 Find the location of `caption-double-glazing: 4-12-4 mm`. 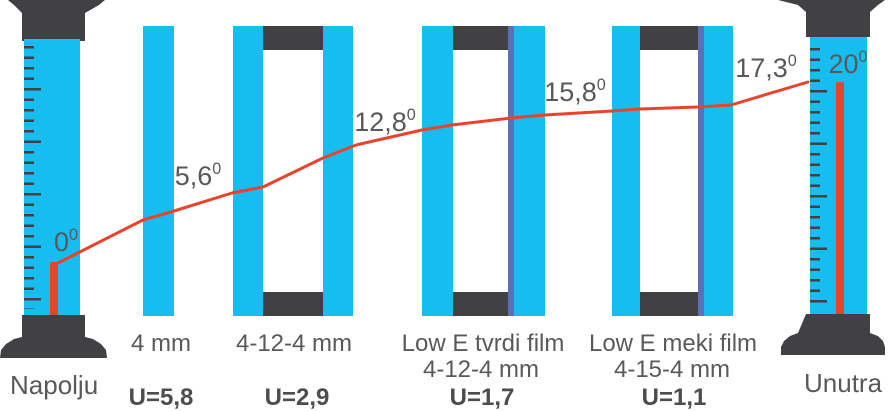

caption-double-glazing: 4-12-4 mm is located at coordinates (294, 343).